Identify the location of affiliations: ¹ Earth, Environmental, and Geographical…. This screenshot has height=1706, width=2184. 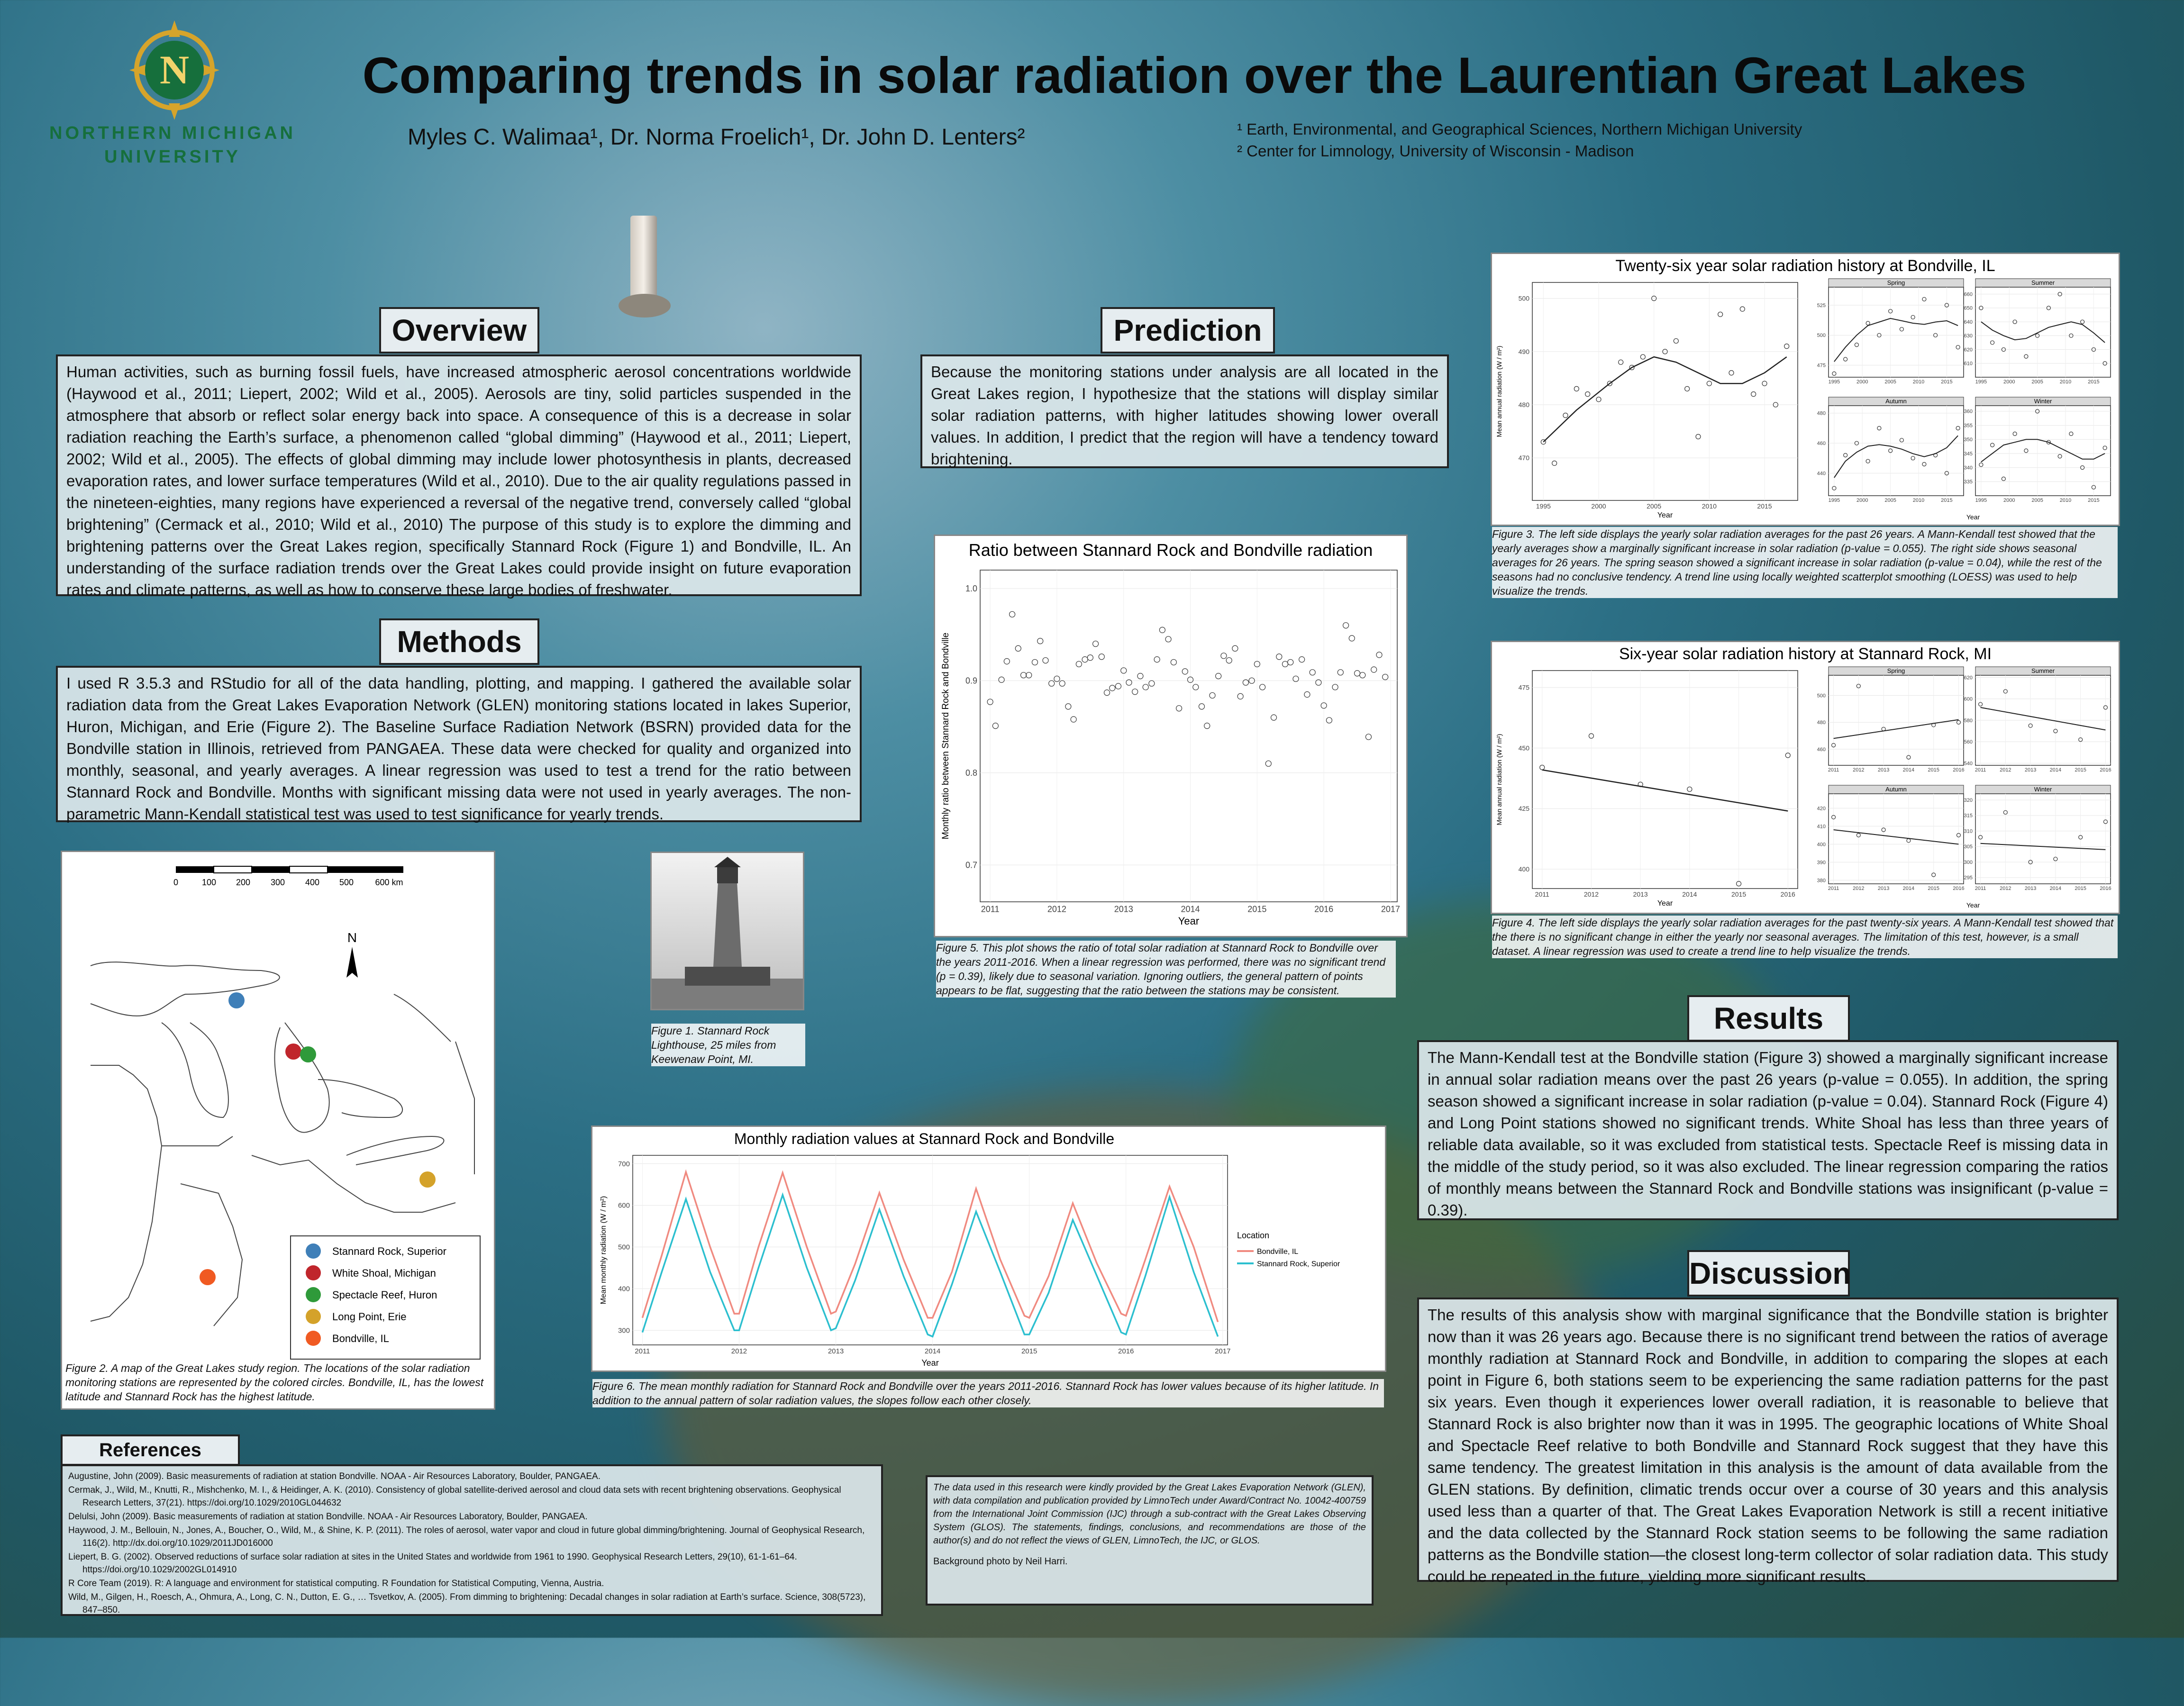
(1519, 140).